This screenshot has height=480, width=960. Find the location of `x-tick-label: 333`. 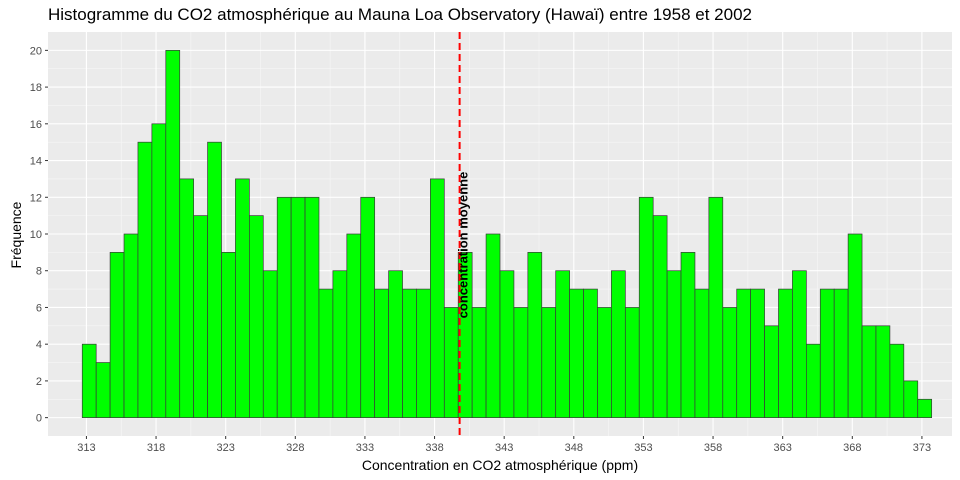

x-tick-label: 333 is located at coordinates (365, 448).